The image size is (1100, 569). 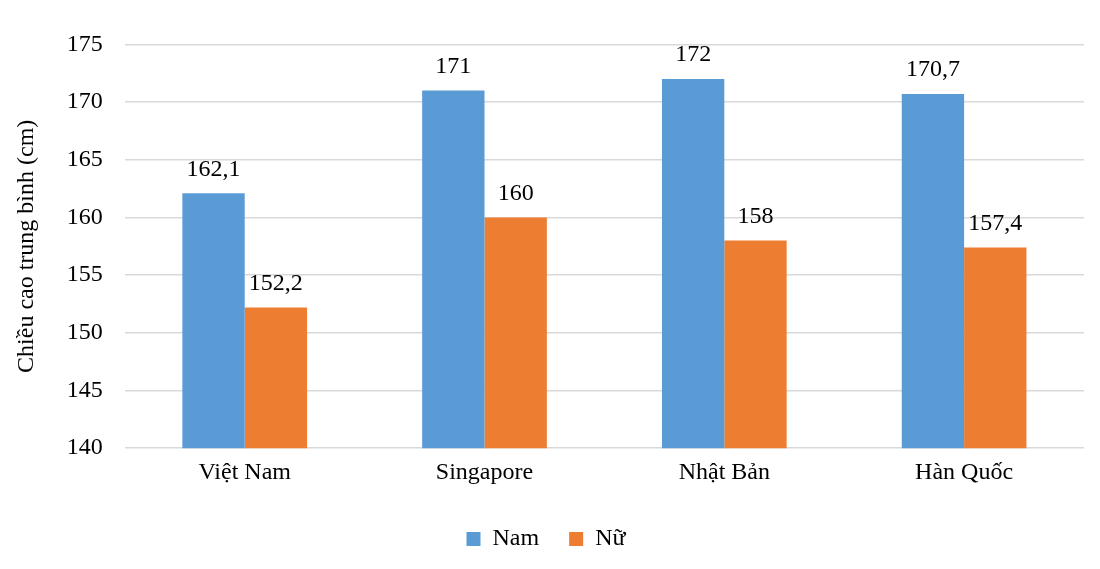 What do you see at coordinates (453, 64) in the screenshot?
I see `data-label: 171` at bounding box center [453, 64].